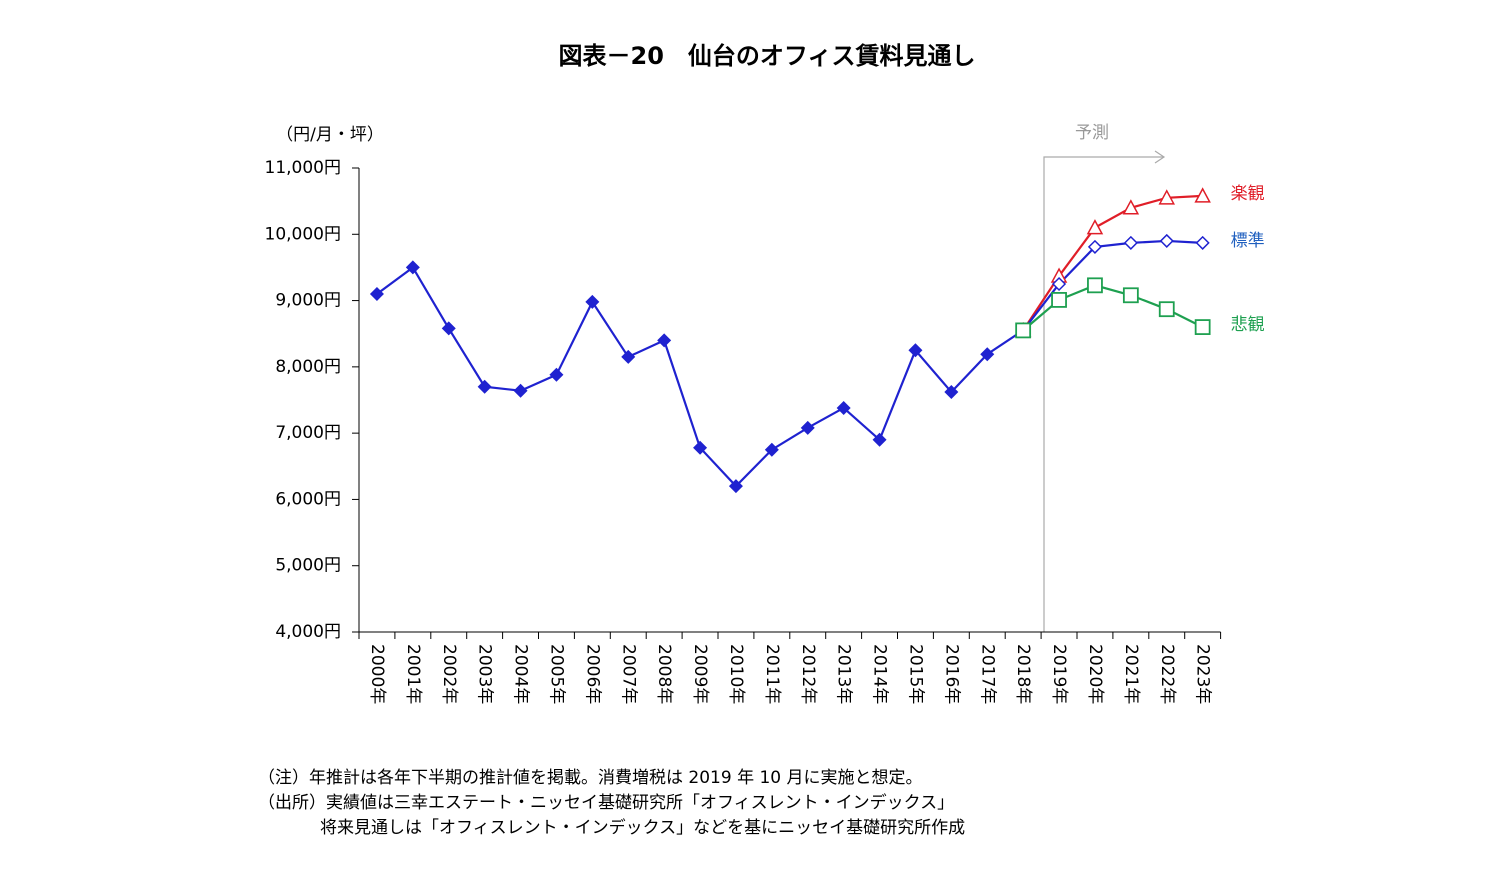 This screenshot has width=1510, height=880. I want to click on x-tick-label: 2006年, so click(592, 674).